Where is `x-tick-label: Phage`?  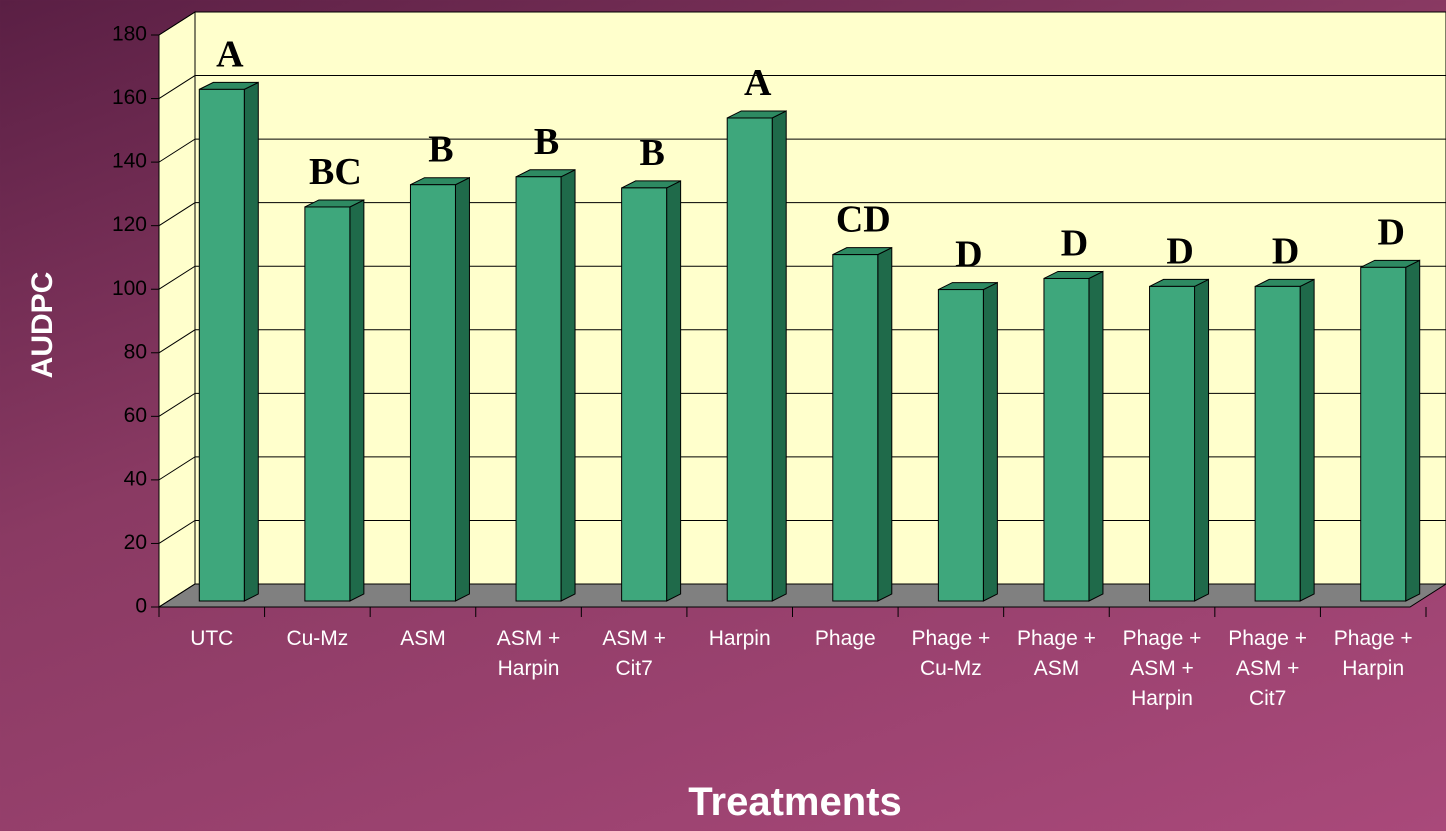
x-tick-label: Phage is located at coordinates (845, 638).